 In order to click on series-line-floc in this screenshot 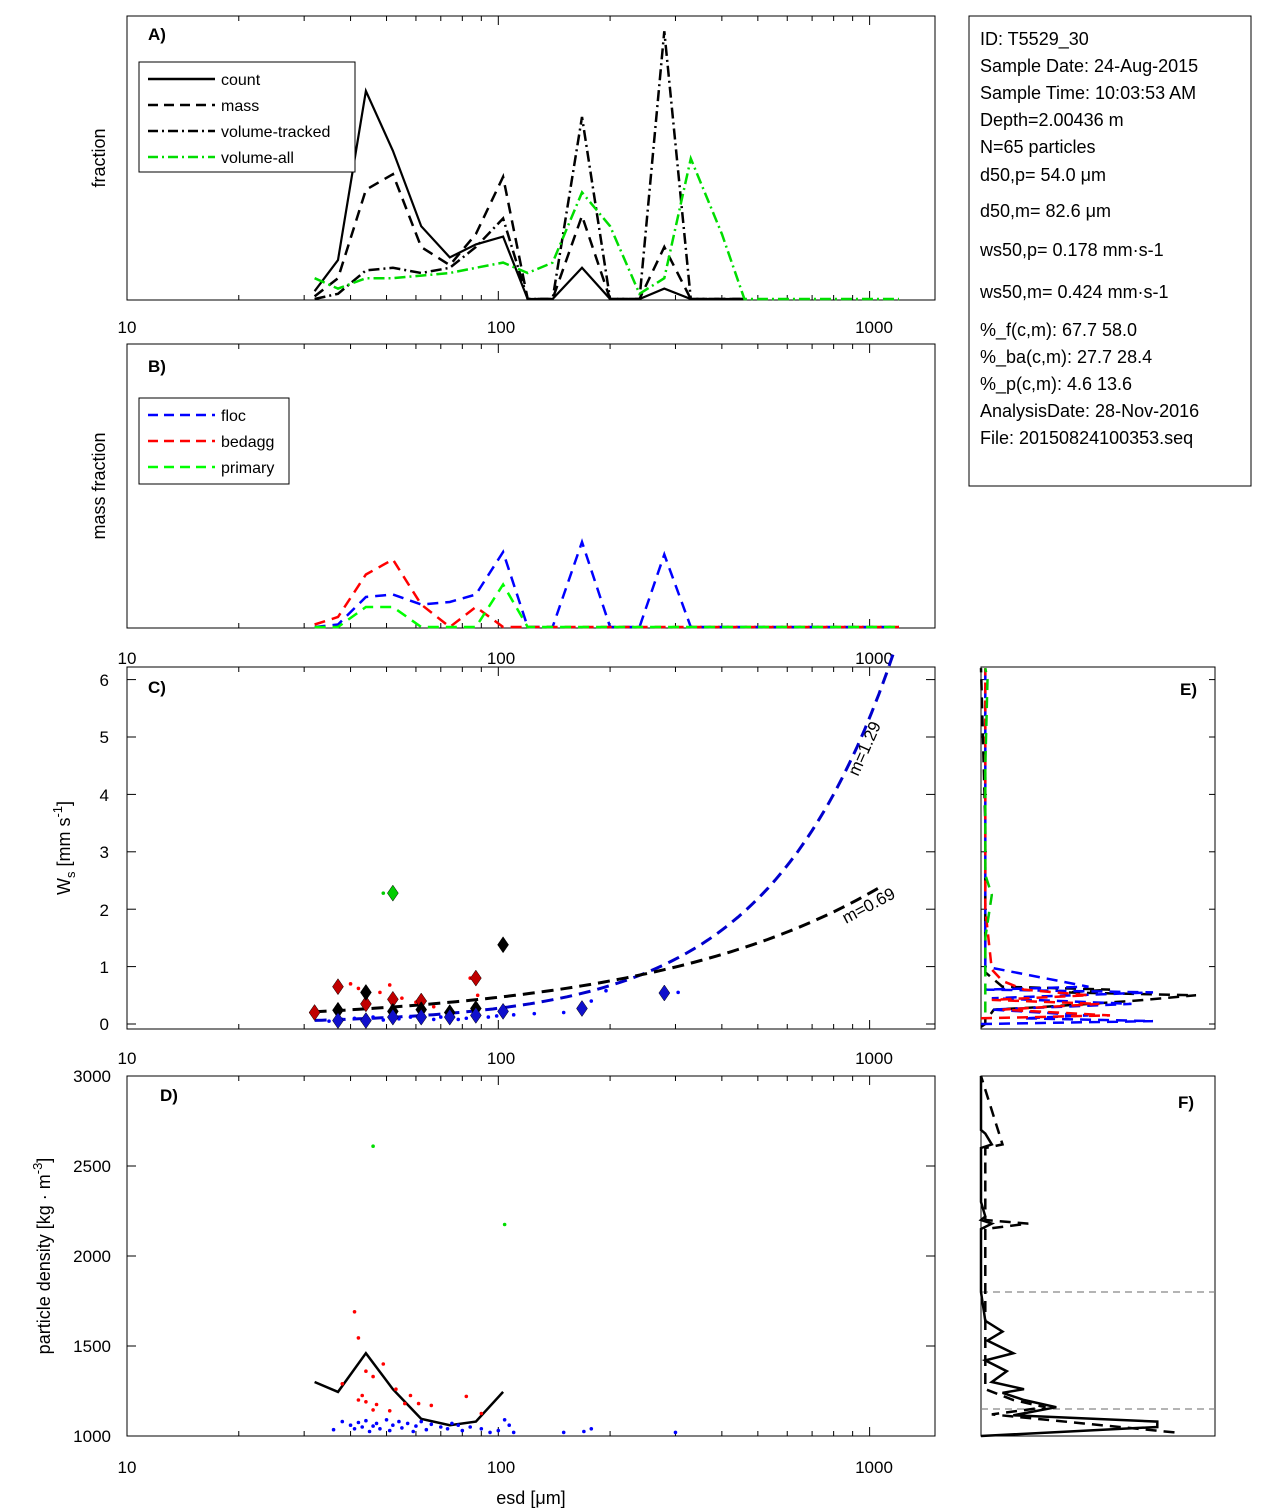, I will do `click(606, 583)`.